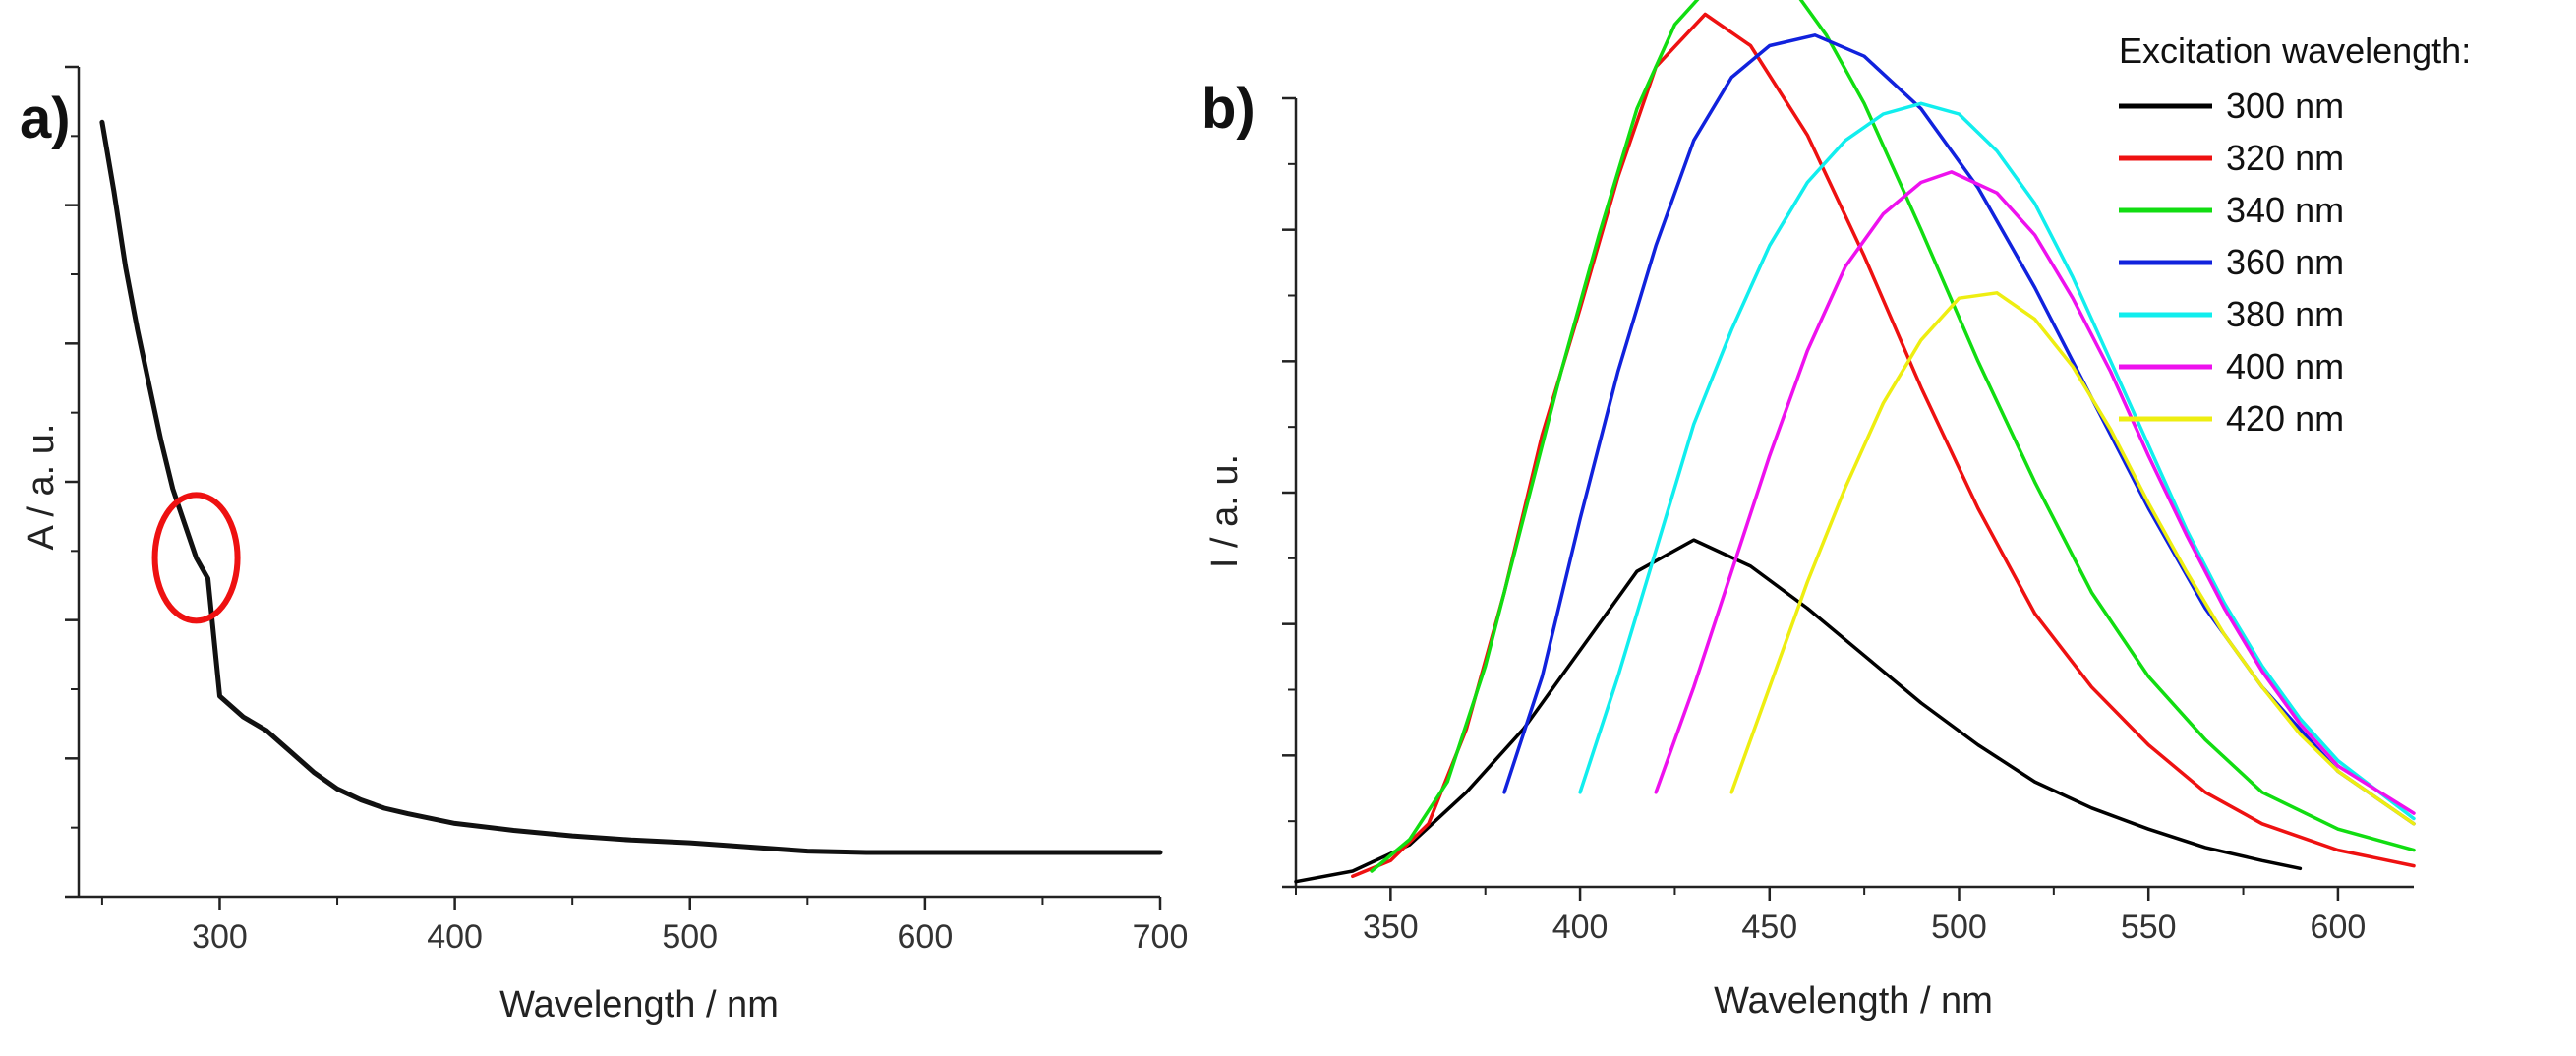 The height and width of the screenshot is (1056, 2576). I want to click on legend-label-360-nm: 360 nm, so click(2285, 262).